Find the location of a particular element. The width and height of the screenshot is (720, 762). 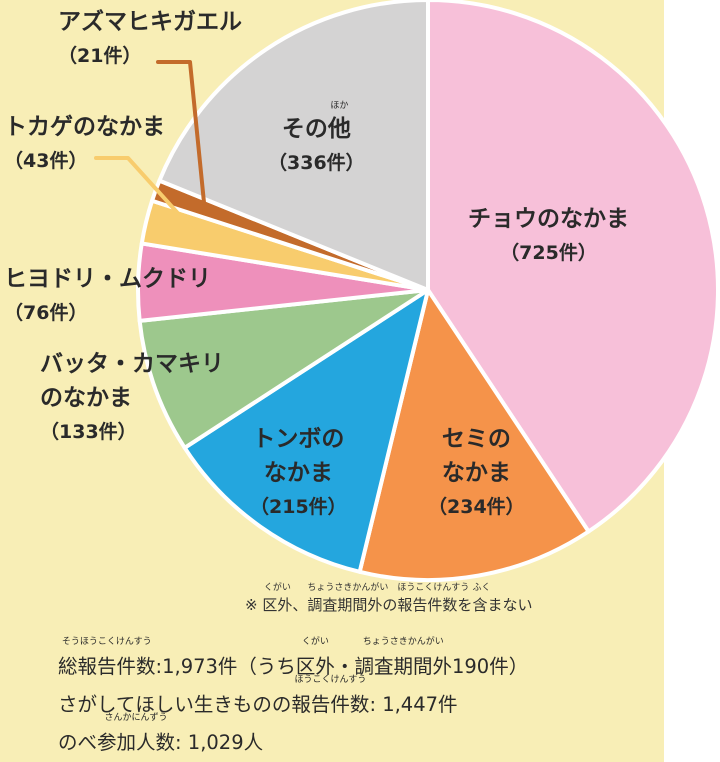

footnote-sep: 、 is located at coordinates (300, 605).